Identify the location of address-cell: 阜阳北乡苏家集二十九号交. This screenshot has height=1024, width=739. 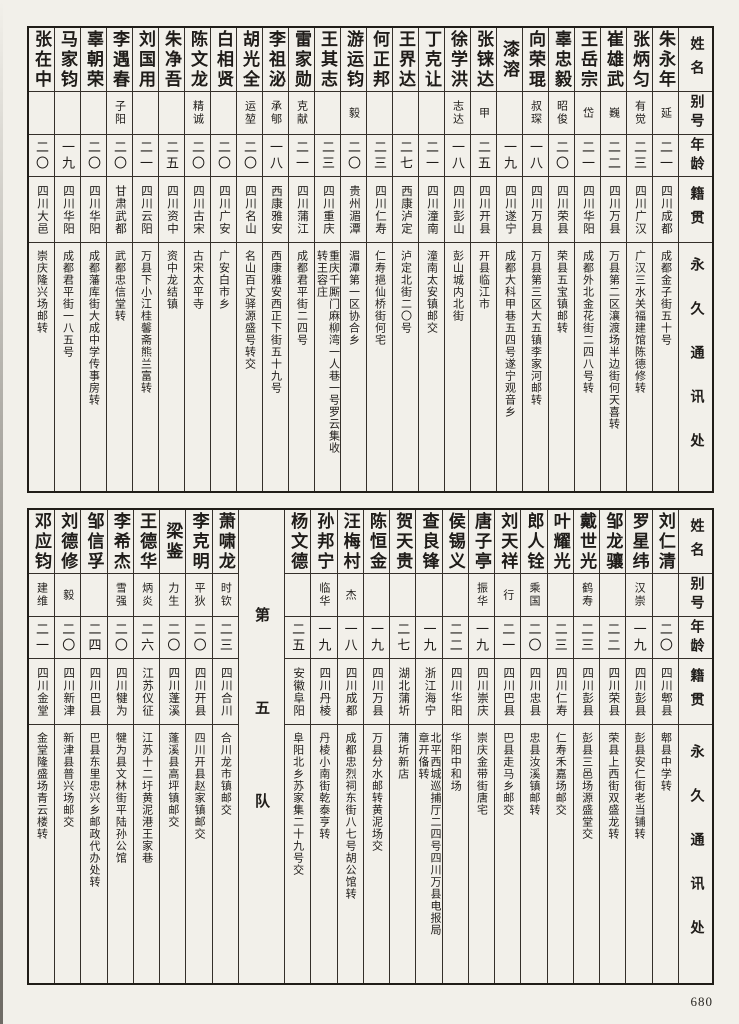
(297, 804).